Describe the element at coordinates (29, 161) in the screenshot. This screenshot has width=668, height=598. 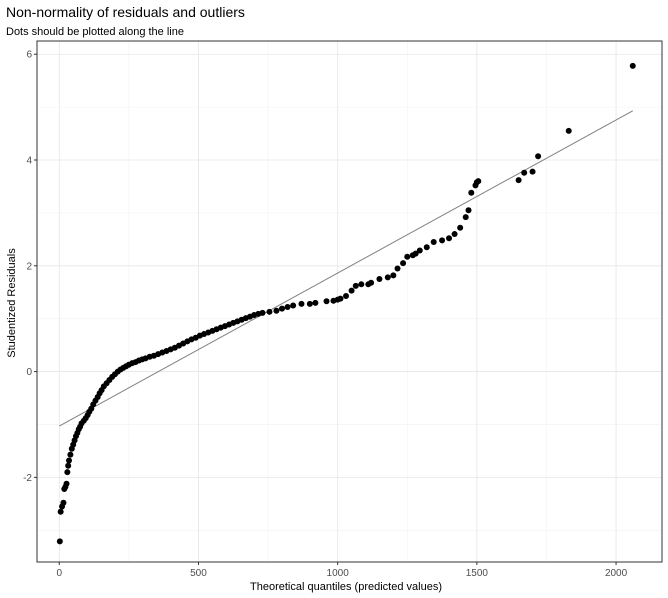
I see `y-tick-label: 4` at that location.